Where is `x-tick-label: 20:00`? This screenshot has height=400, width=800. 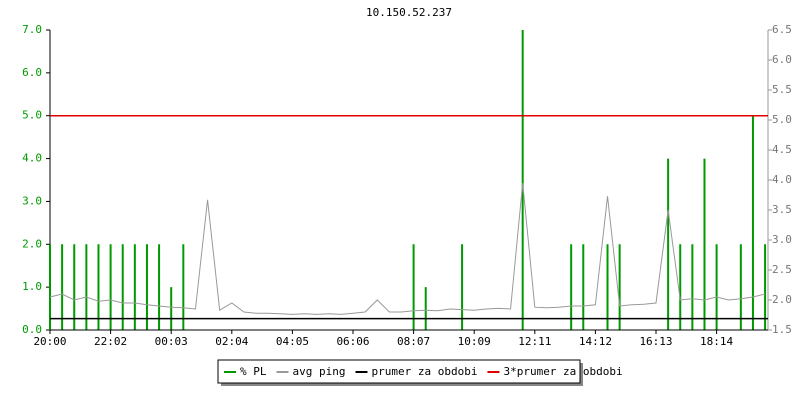 x-tick-label: 20:00 is located at coordinates (49, 341).